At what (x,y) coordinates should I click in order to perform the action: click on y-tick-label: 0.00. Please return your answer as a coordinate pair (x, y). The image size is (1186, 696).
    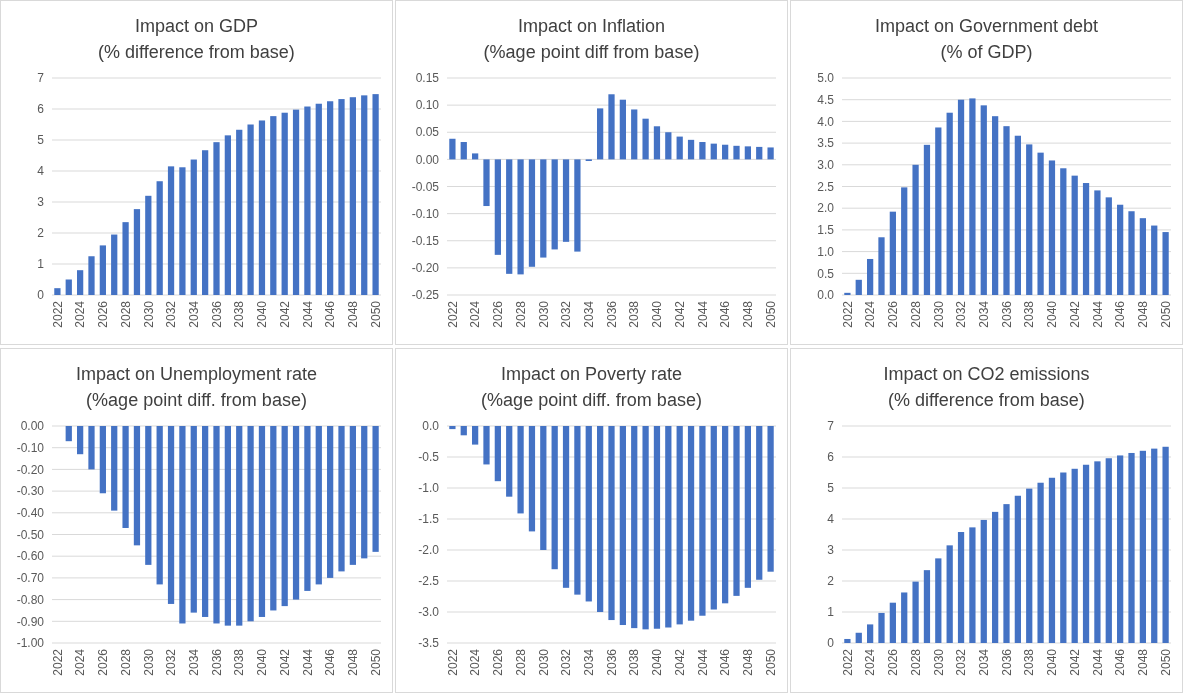
    Looking at the image, I should click on (32, 426).